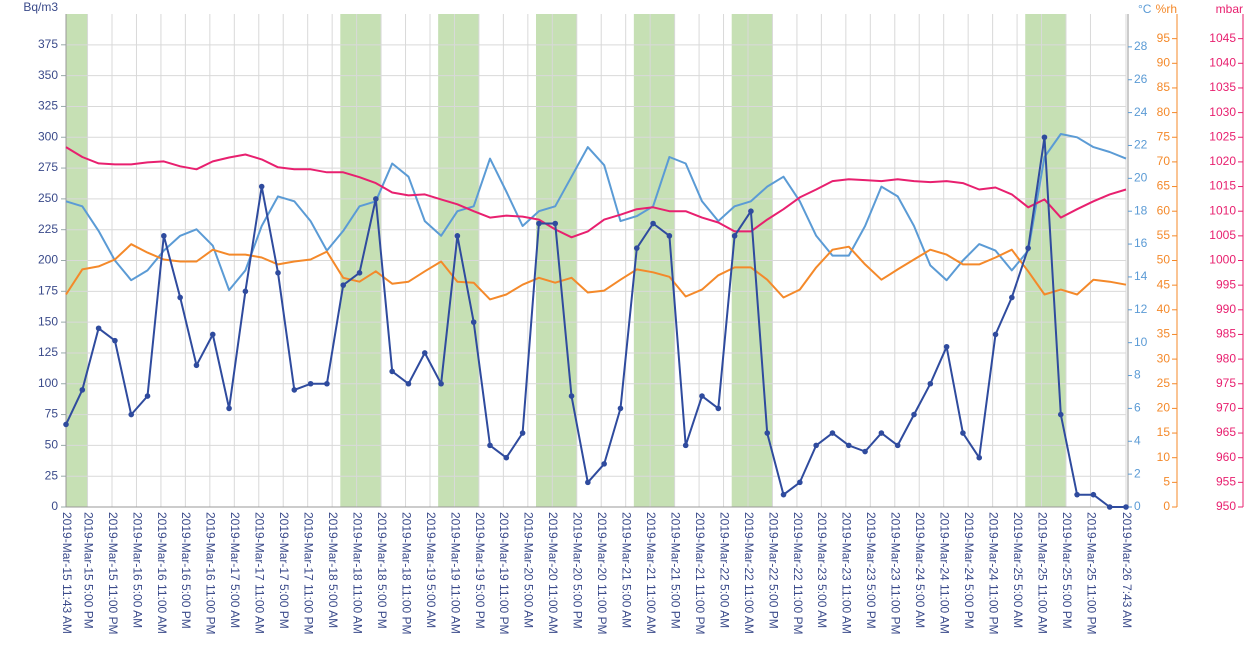 The image size is (1250, 669). What do you see at coordinates (455, 573) in the screenshot?
I see `x-tick-label: 2019-Mar-19 11:00 AM` at bounding box center [455, 573].